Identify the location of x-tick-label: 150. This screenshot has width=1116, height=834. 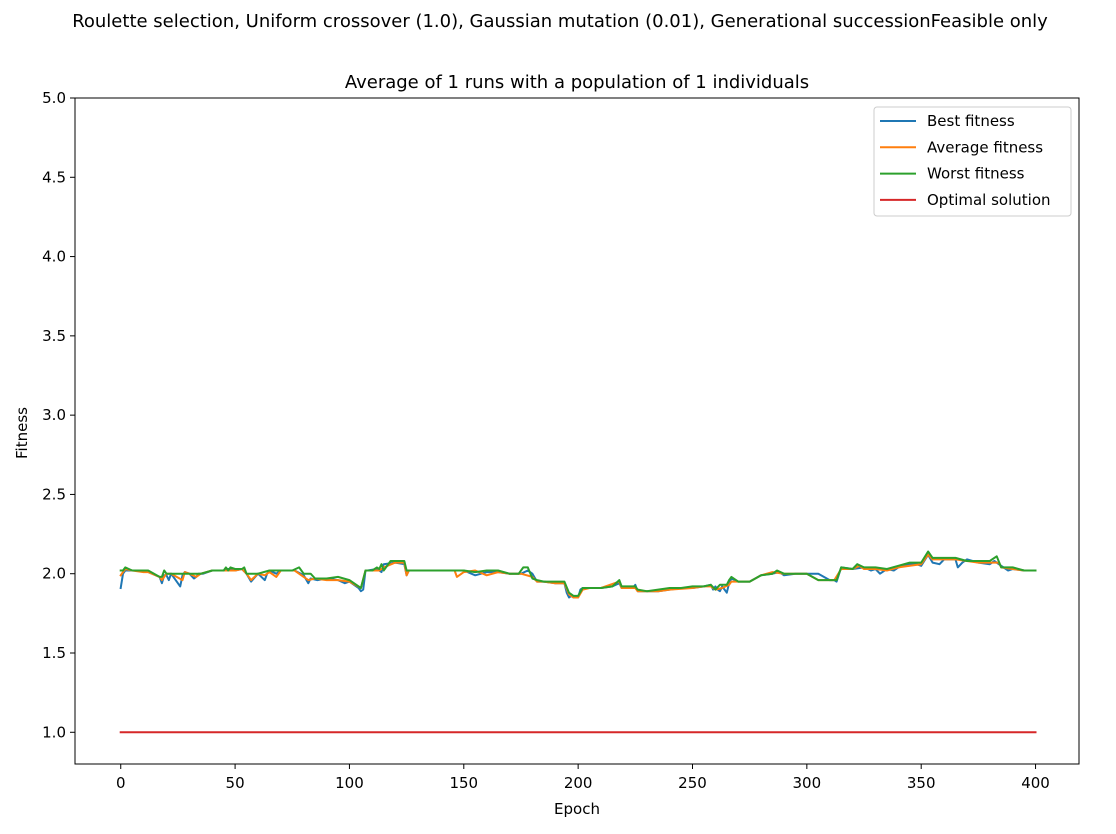
(463, 783).